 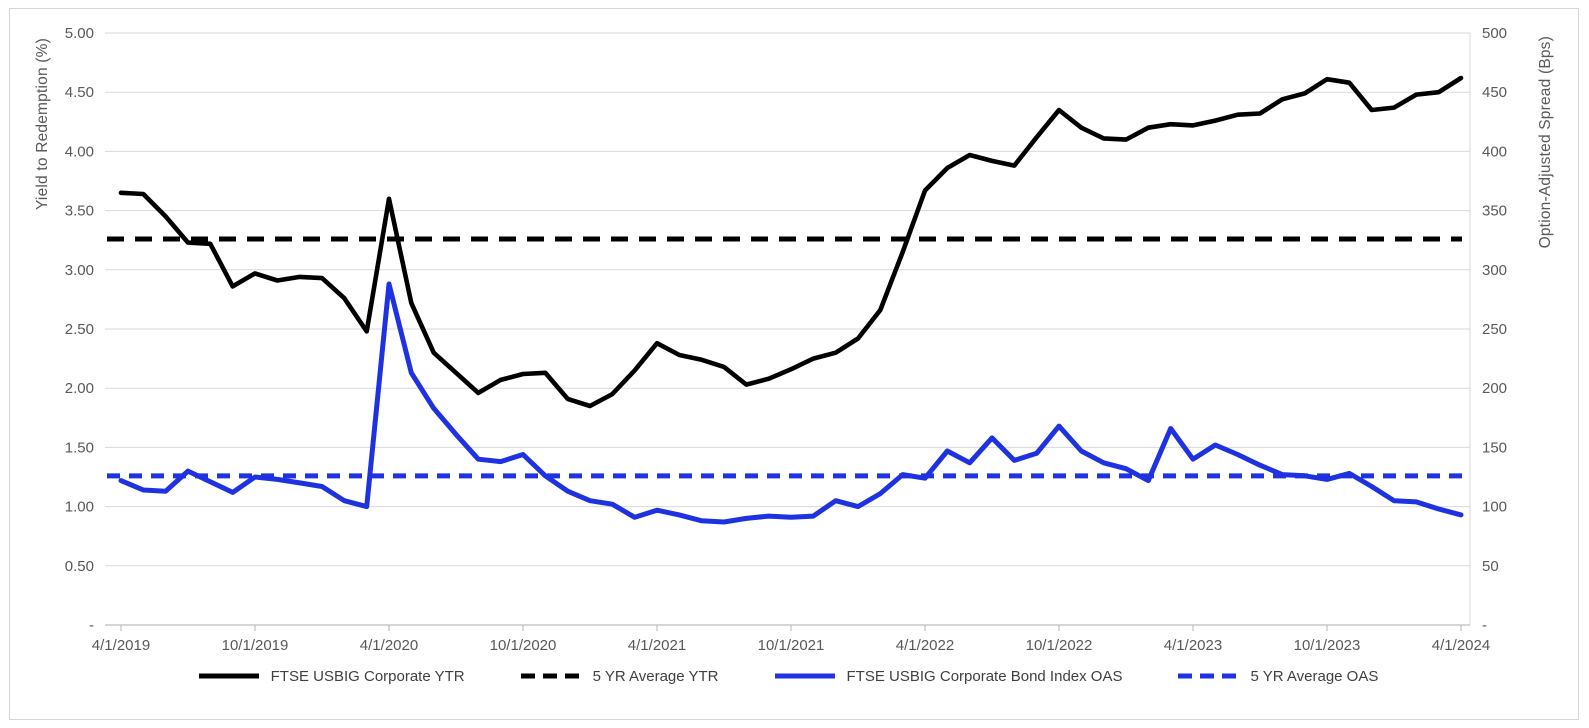 What do you see at coordinates (79, 33) in the screenshot?
I see `y-axis-tick-label-left: 5.00` at bounding box center [79, 33].